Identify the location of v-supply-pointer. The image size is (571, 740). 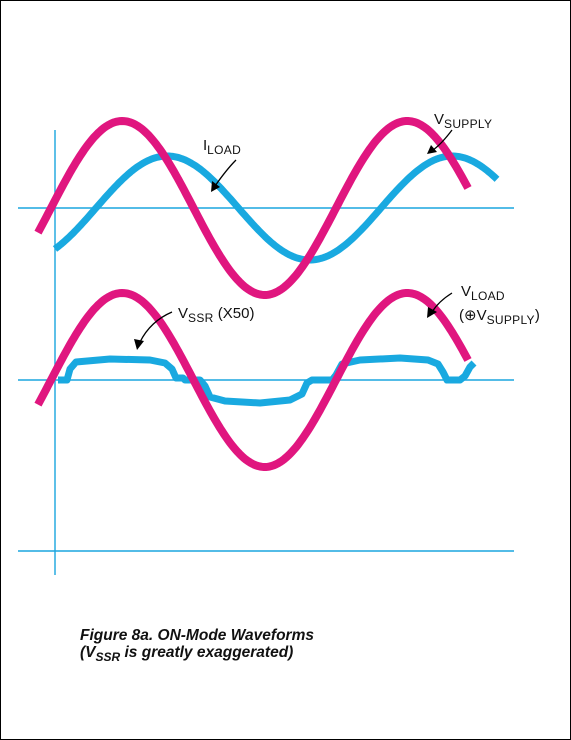
(442, 140).